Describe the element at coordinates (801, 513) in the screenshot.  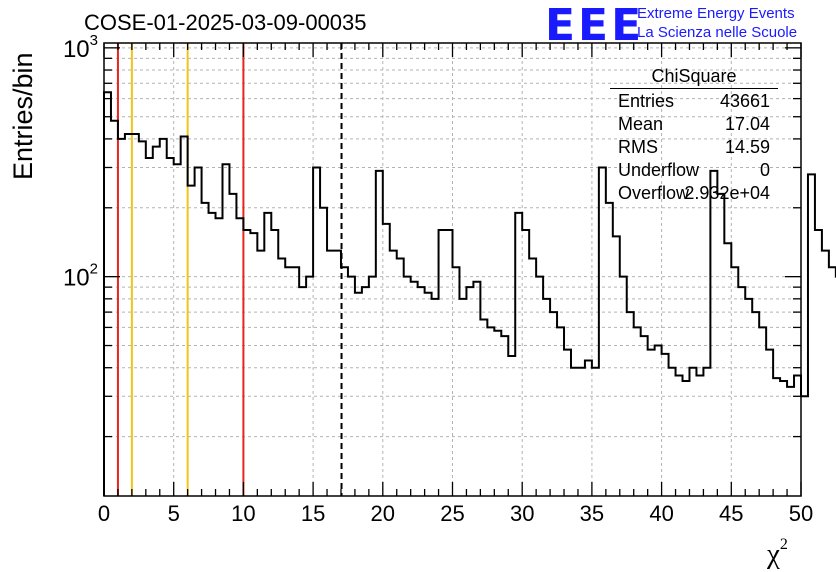
I see `x-tick-label: 50` at that location.